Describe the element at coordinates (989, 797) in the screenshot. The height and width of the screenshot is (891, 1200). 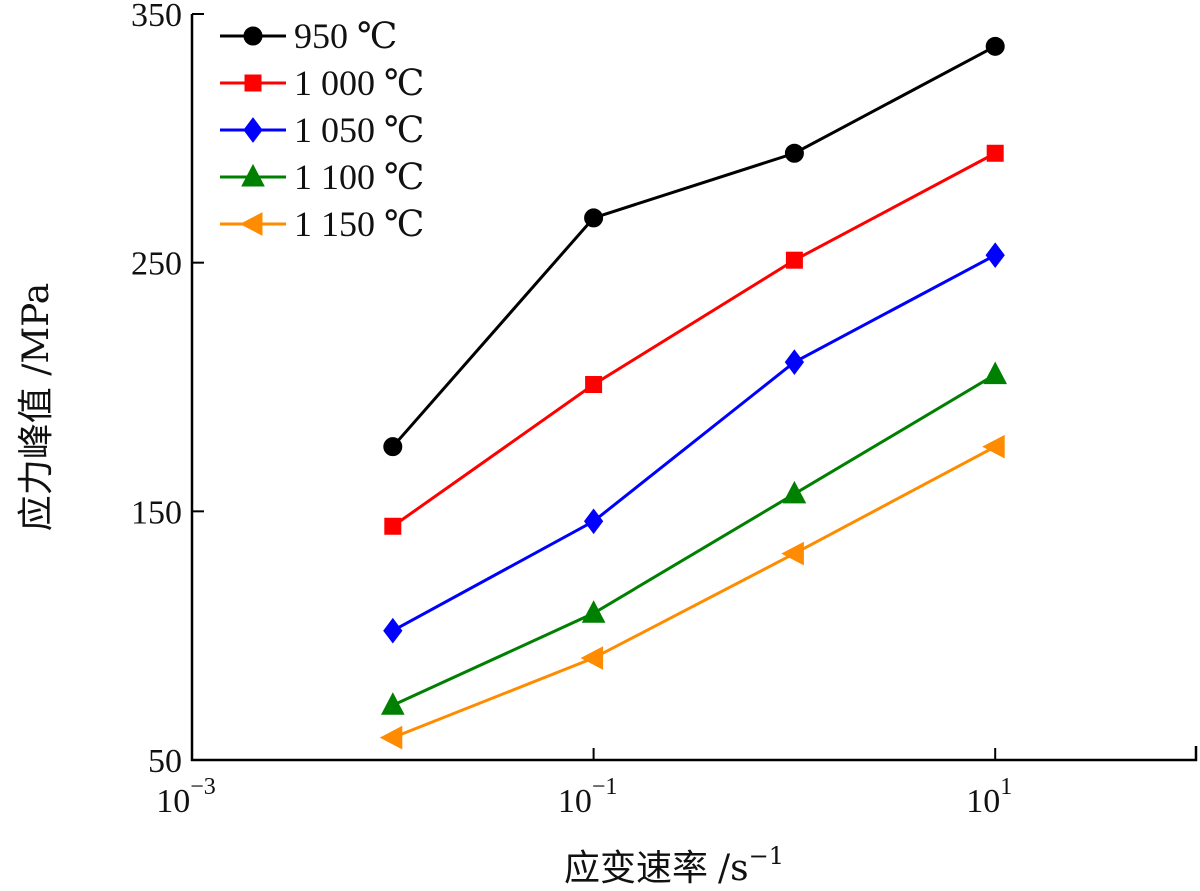
I see `x-tick-label: 10¹` at that location.